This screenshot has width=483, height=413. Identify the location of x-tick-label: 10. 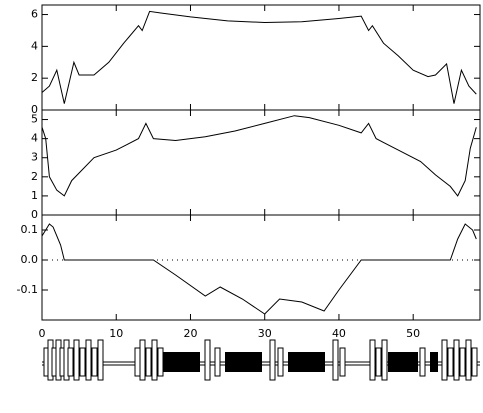
(116, 333).